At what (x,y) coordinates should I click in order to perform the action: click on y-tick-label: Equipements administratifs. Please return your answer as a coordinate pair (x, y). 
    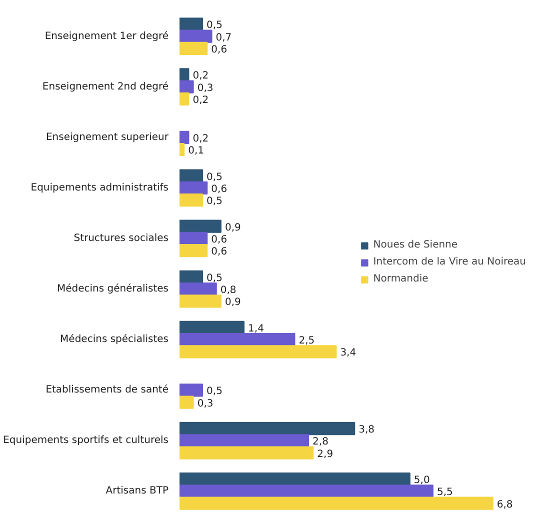
    Looking at the image, I should click on (99, 188).